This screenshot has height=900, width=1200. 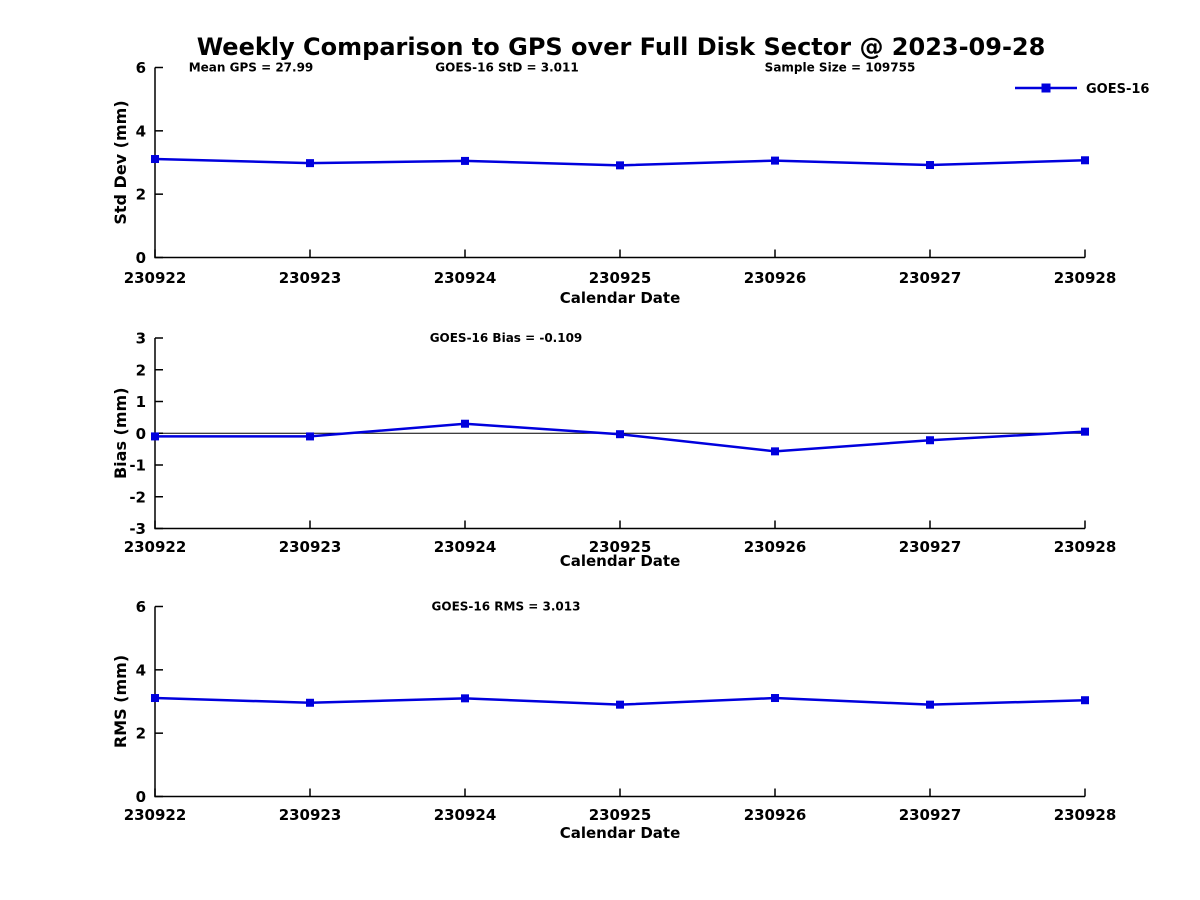 I want to click on y-tick-label: -1, so click(x=137, y=466).